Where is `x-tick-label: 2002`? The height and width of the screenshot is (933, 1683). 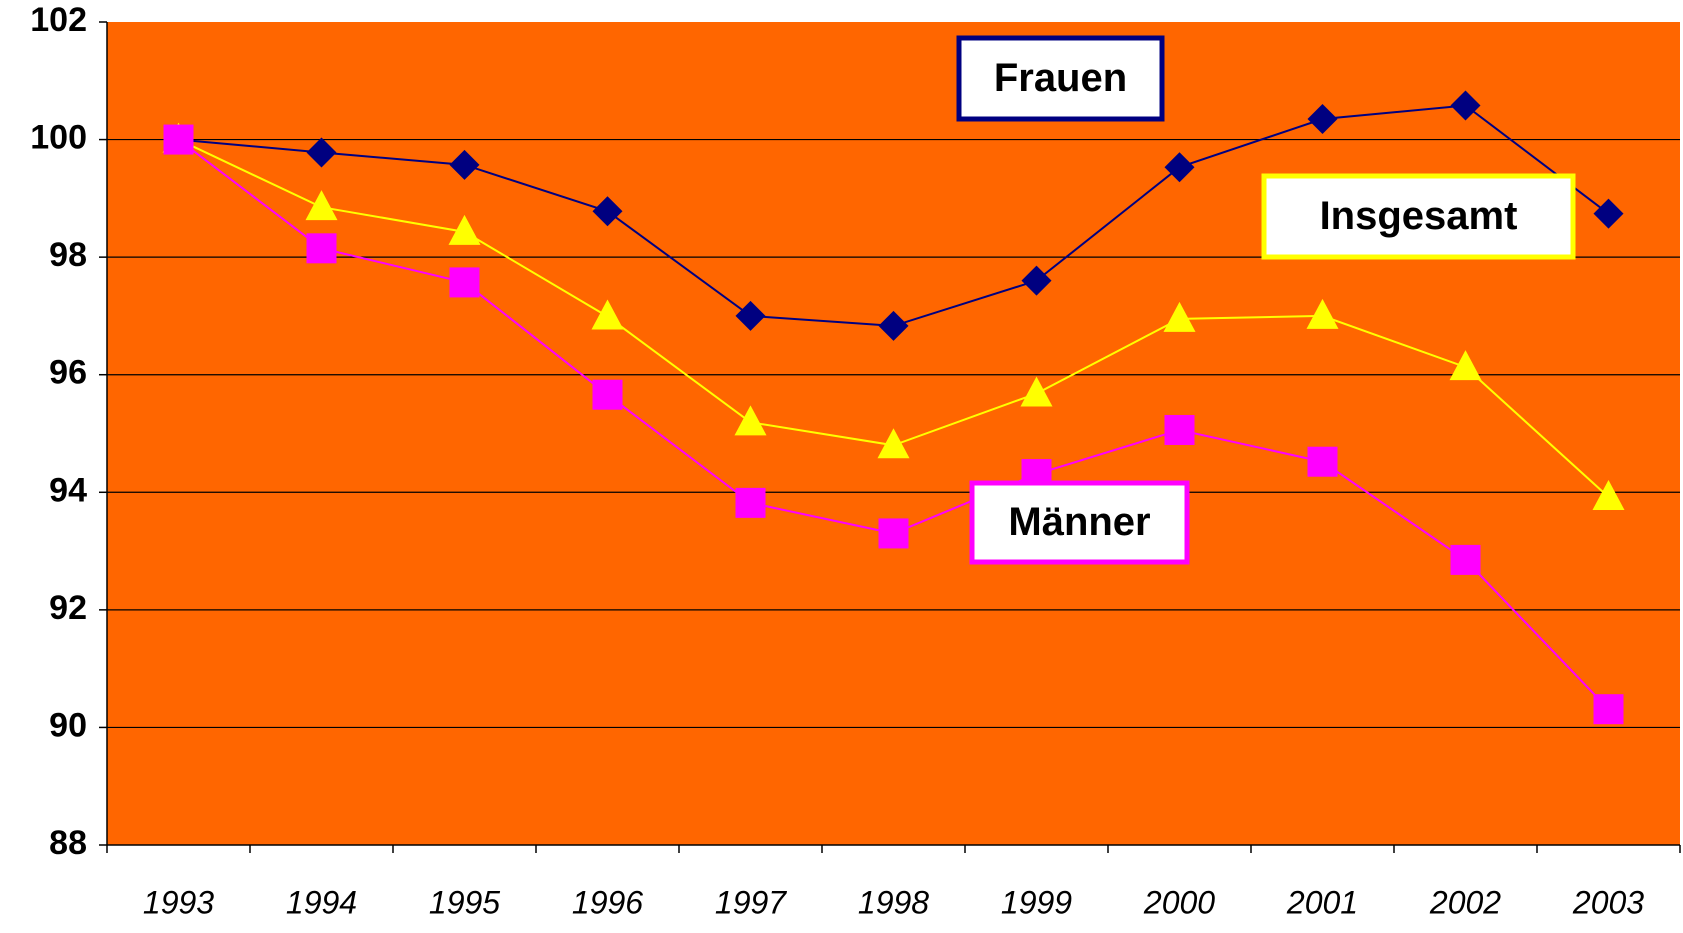 x-tick-label: 2002 is located at coordinates (1465, 902).